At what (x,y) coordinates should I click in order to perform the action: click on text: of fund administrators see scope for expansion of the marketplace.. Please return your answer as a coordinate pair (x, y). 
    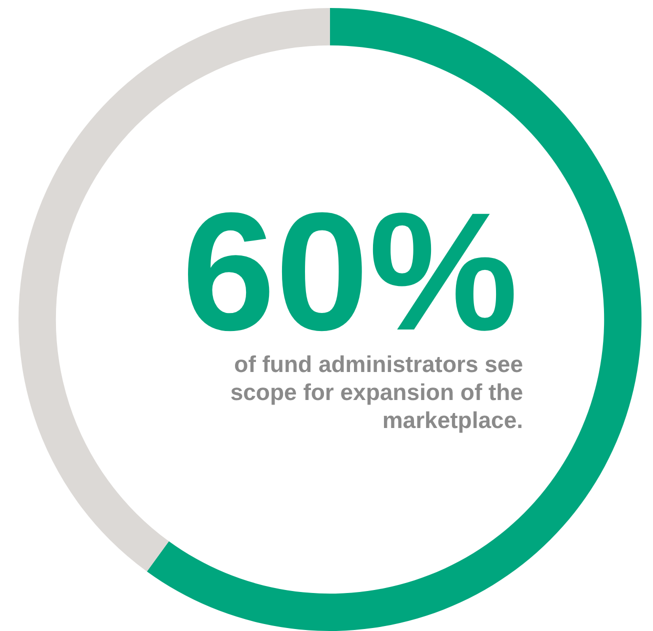
    Looking at the image, I should click on (376, 392).